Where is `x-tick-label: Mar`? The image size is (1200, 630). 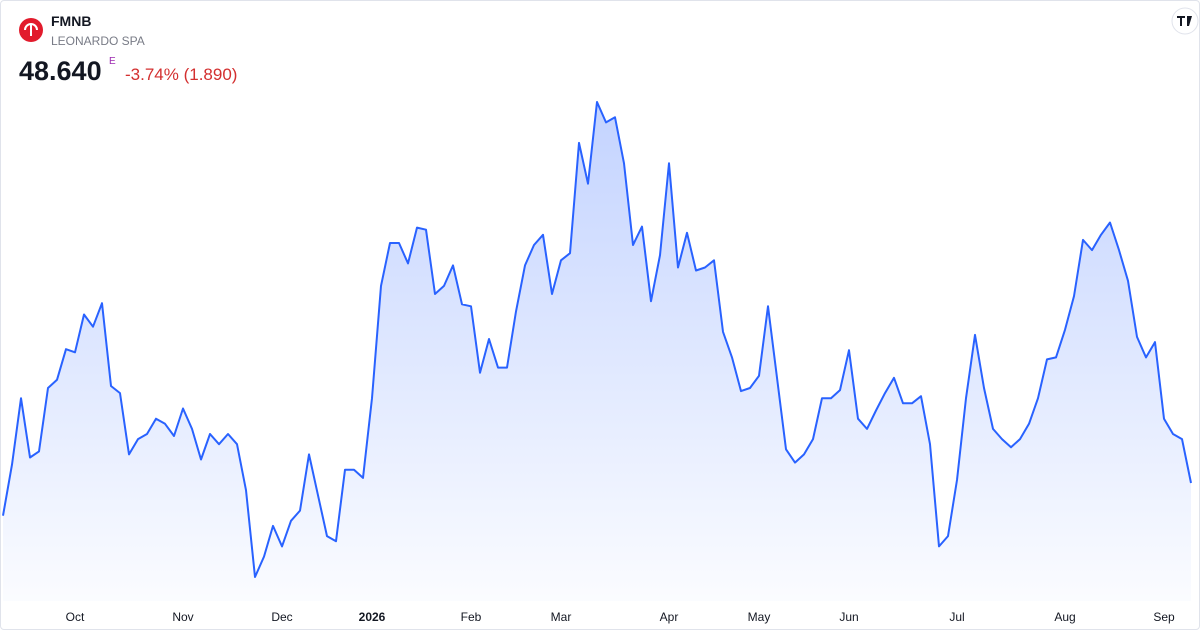
x-tick-label: Mar is located at coordinates (561, 617).